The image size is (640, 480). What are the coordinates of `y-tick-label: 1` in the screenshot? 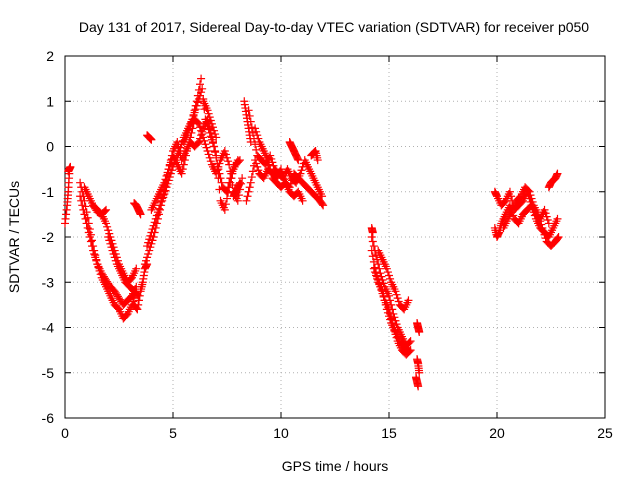 It's located at (50, 101).